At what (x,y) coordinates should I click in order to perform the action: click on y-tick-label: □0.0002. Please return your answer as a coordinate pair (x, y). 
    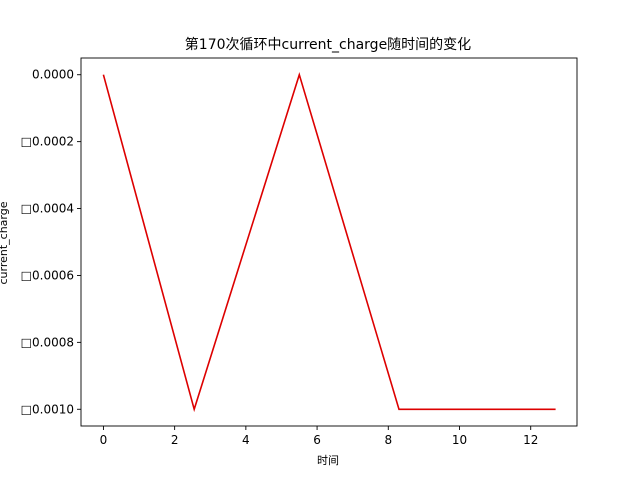
    Looking at the image, I should click on (47, 142).